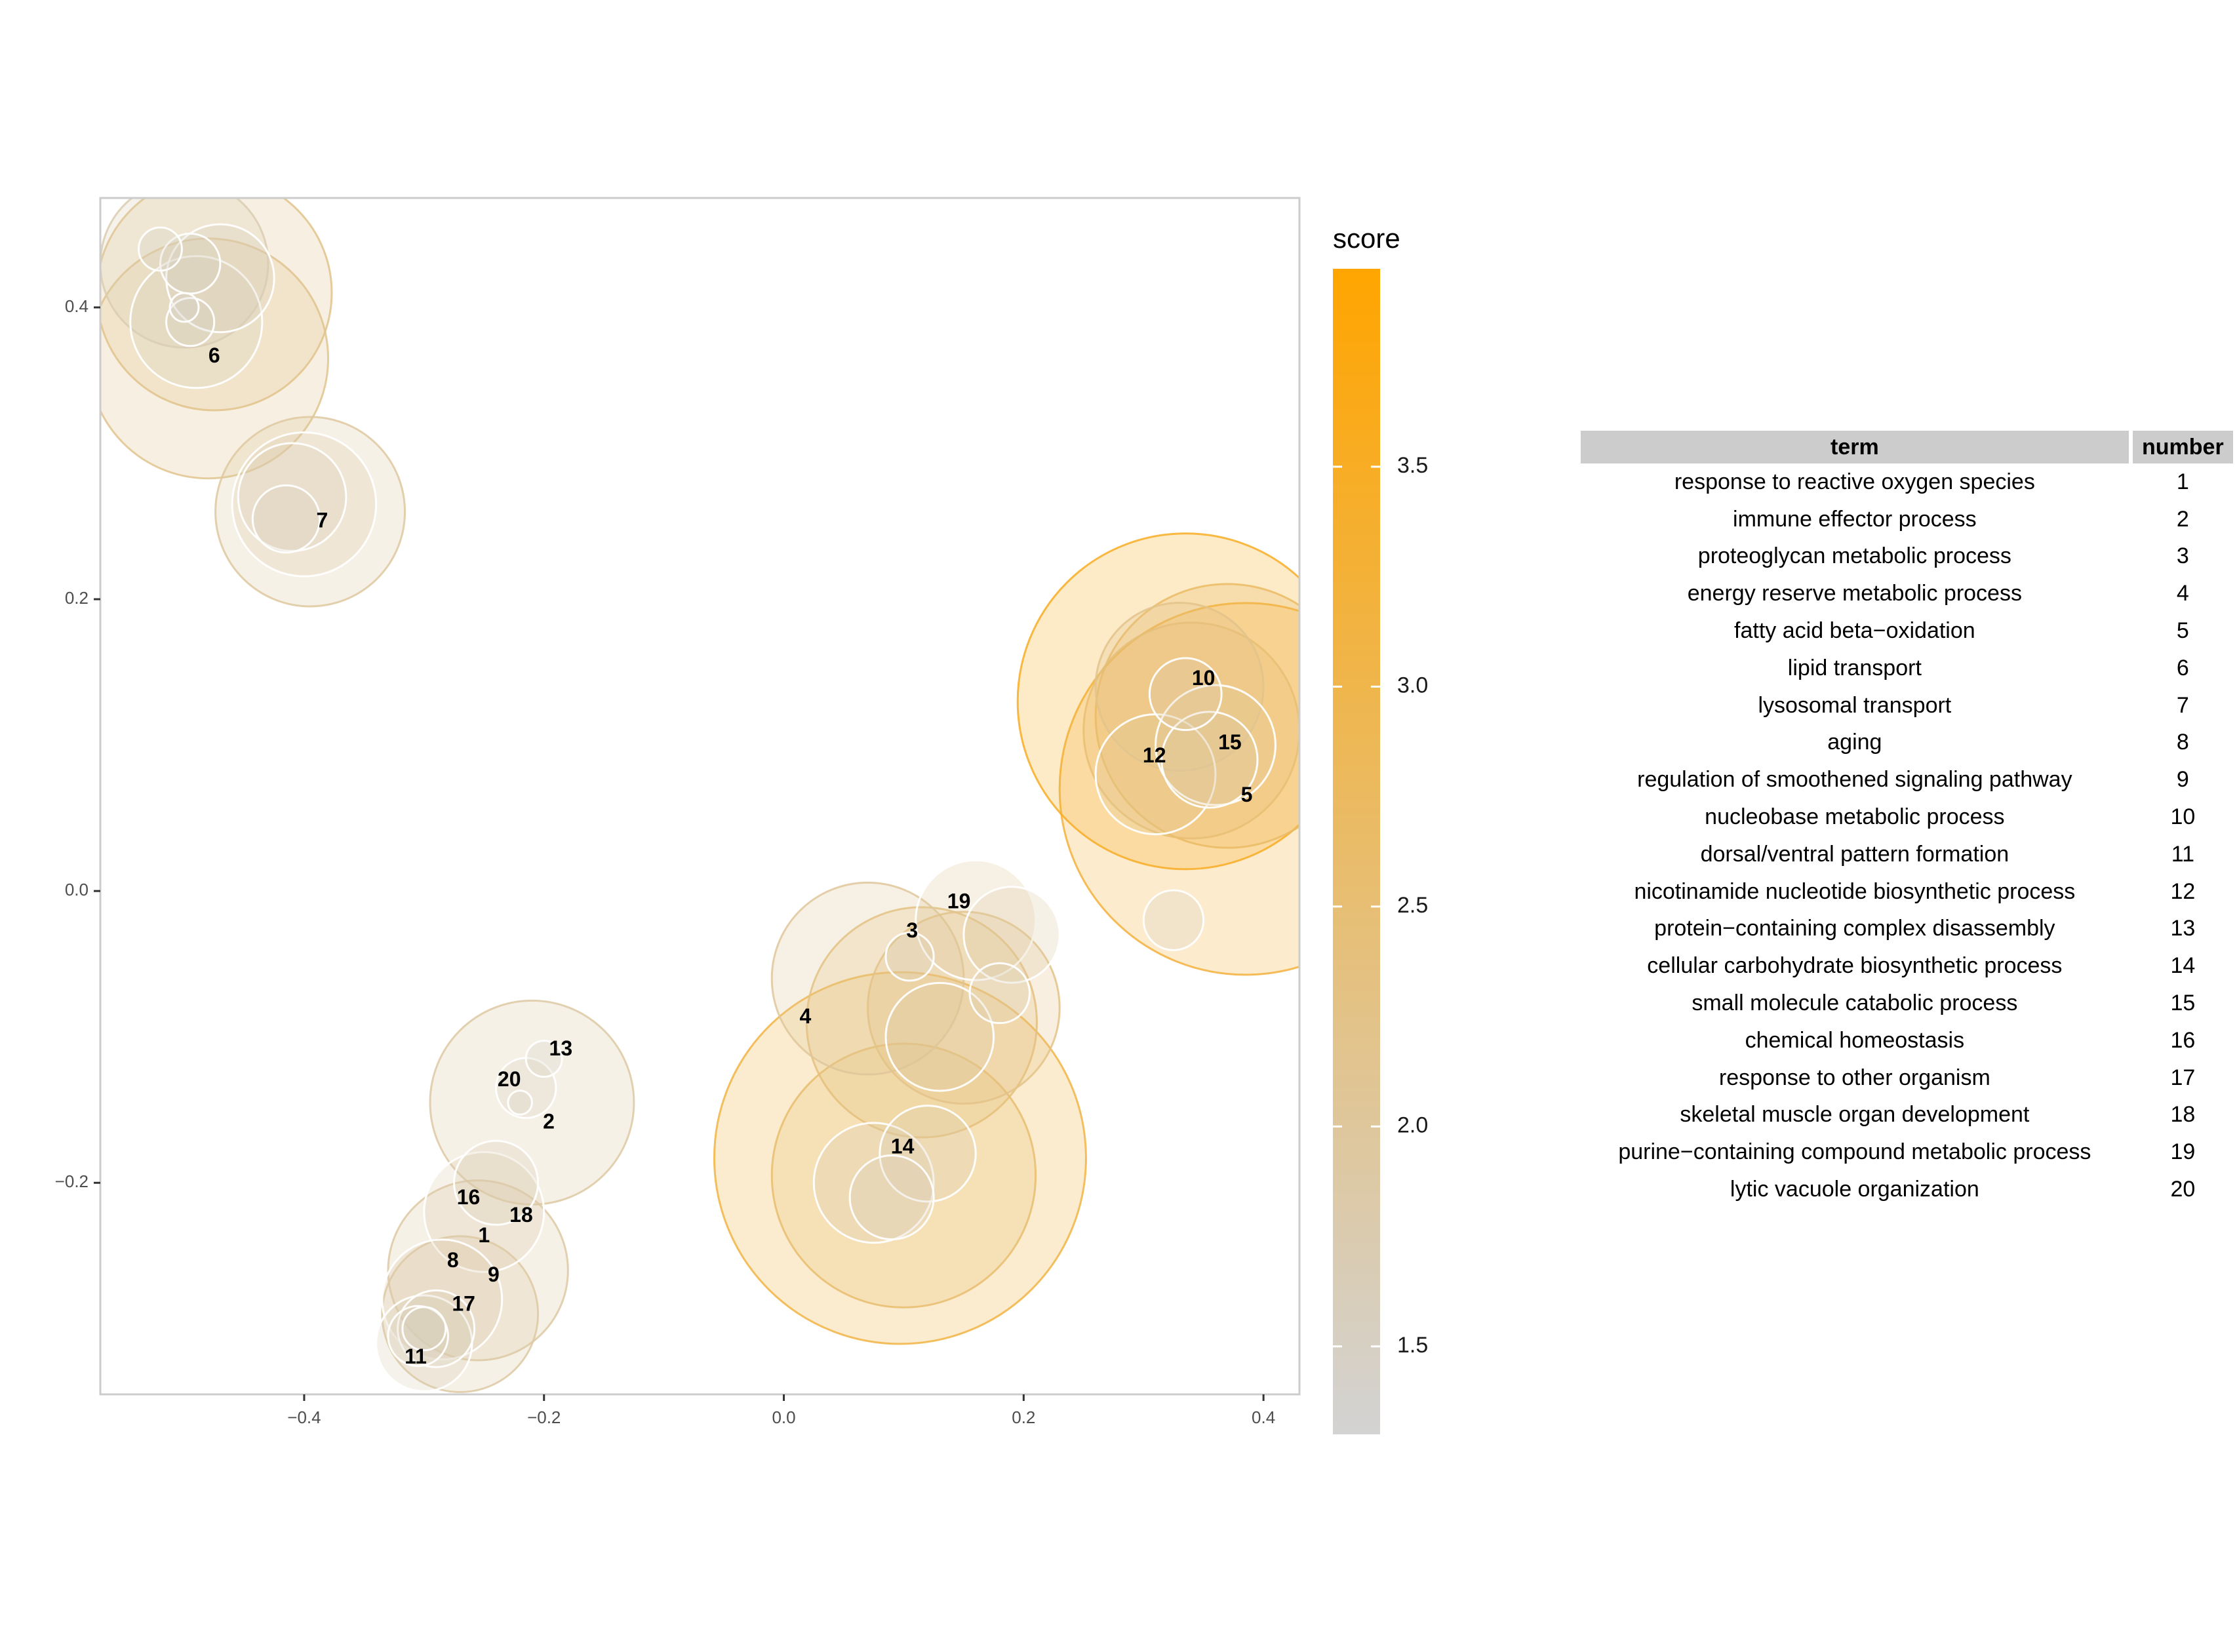  What do you see at coordinates (2182, 667) in the screenshot?
I see `number-cell: 6` at bounding box center [2182, 667].